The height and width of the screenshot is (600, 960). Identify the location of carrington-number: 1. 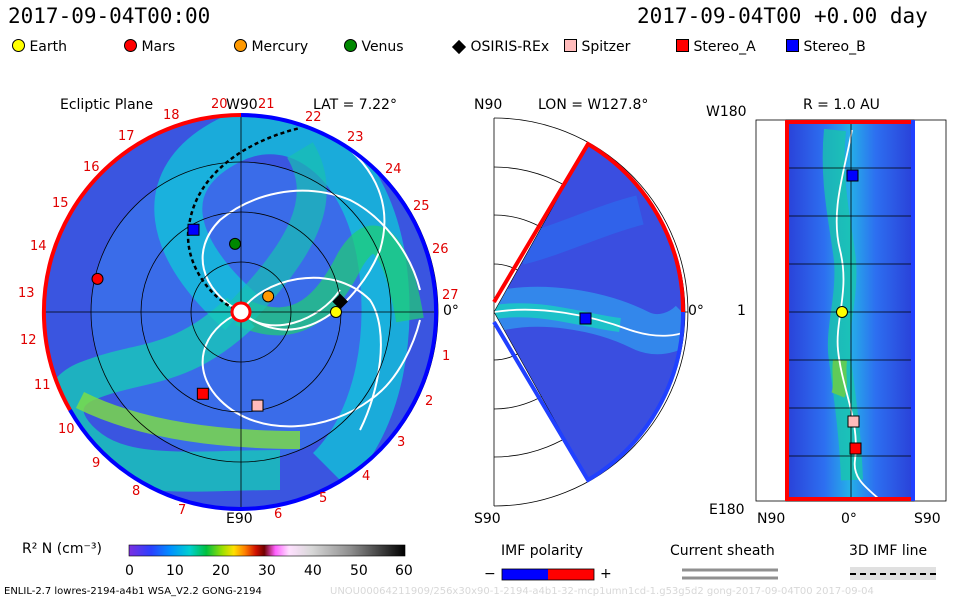
(446, 356).